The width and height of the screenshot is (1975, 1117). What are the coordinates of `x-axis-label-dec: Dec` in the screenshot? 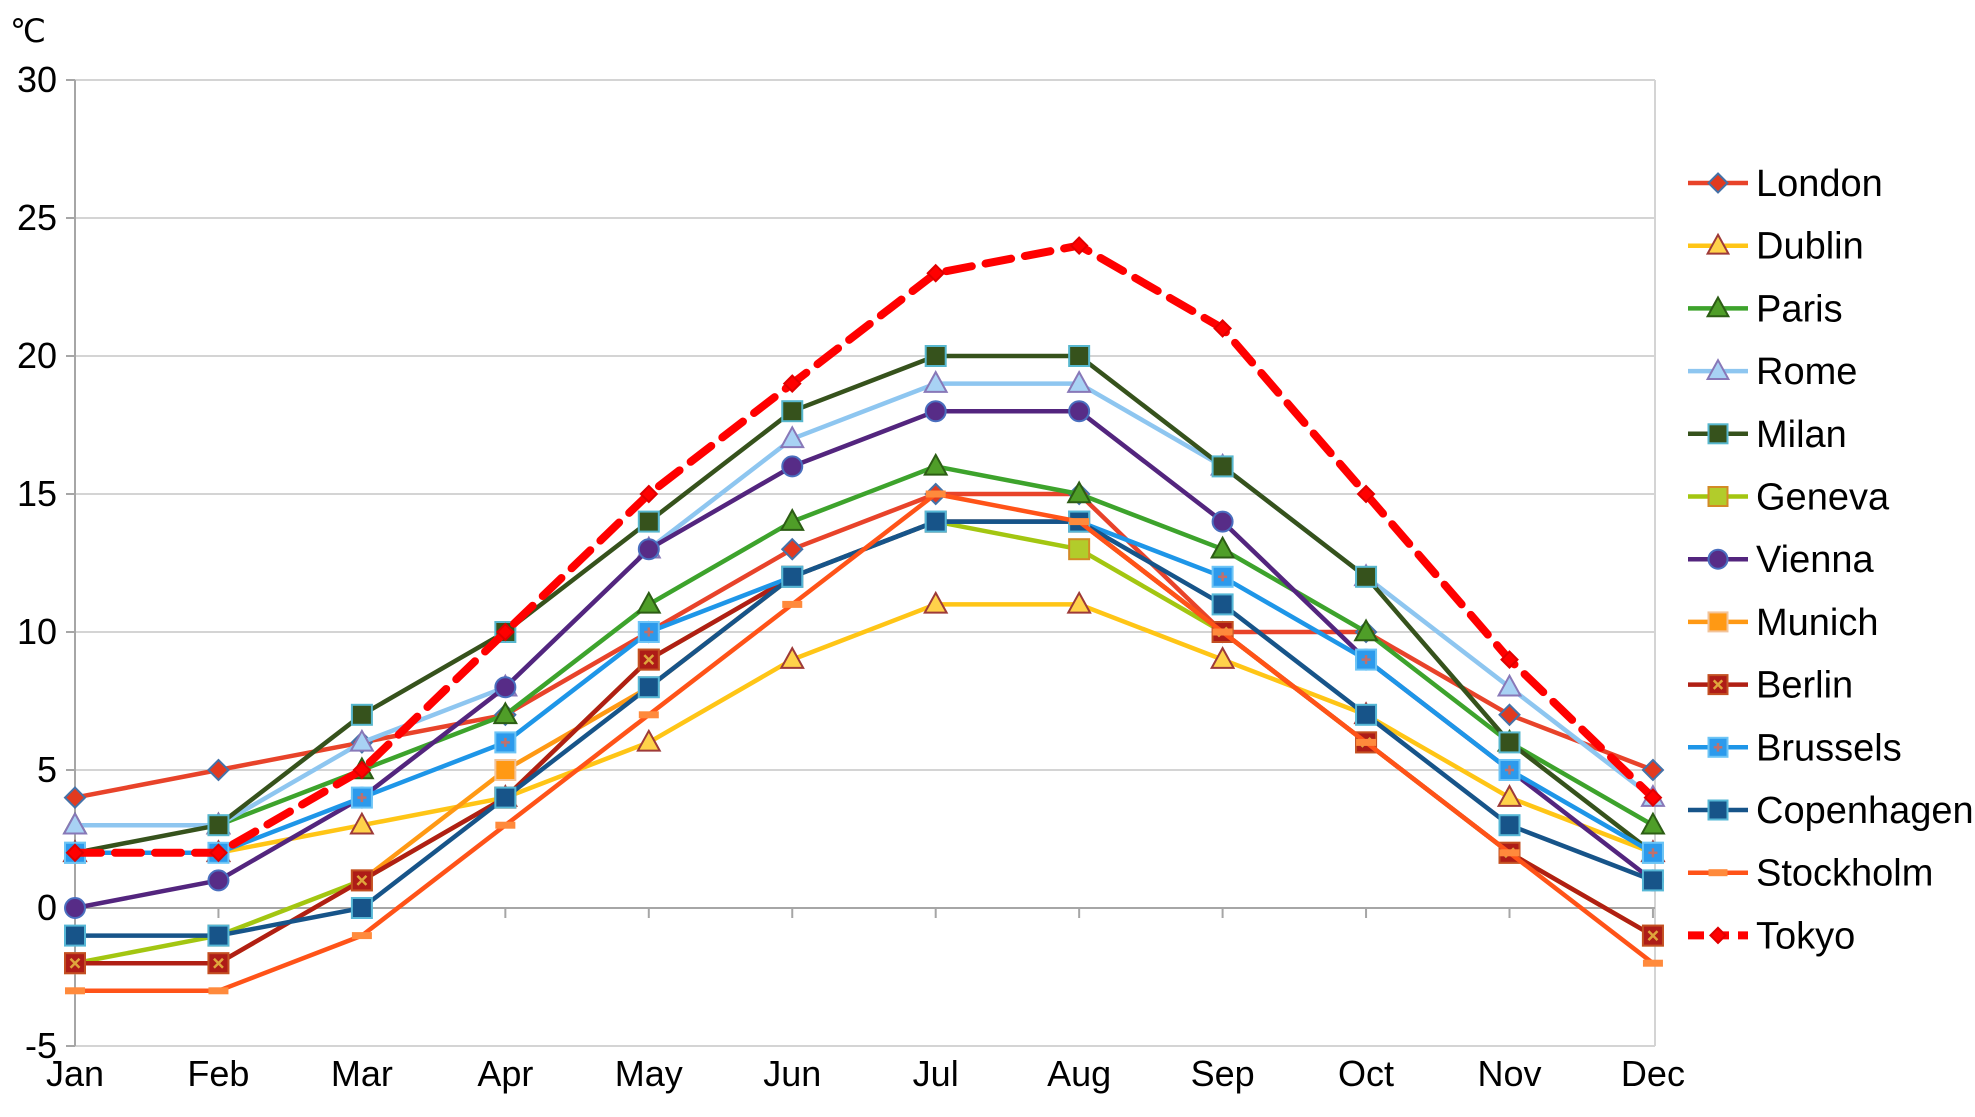 It's located at (1653, 1073).